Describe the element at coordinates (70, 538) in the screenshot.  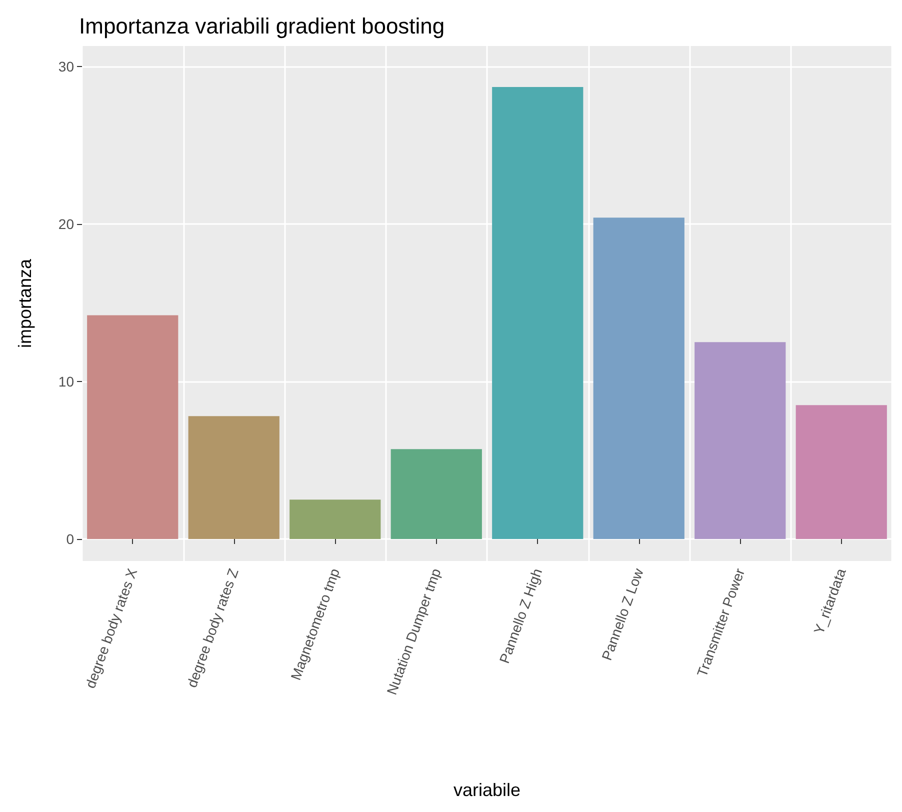
I see `y-tick-label: 0` at that location.